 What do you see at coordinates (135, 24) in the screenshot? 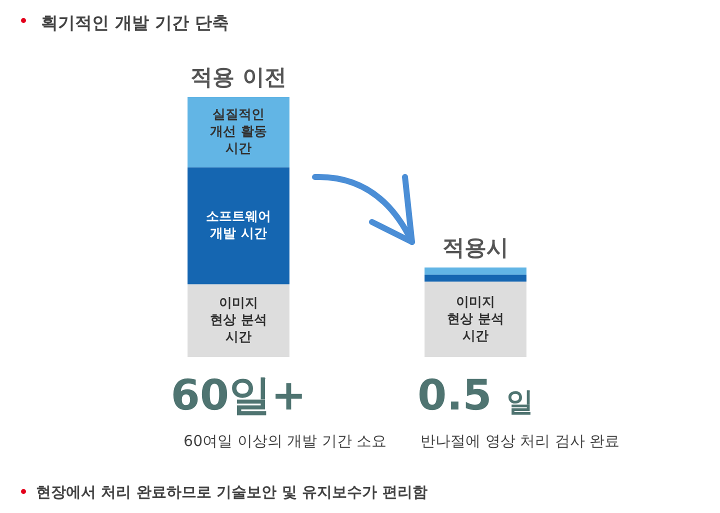
I see `chart-title: 획기적인 개발 기간 단축` at bounding box center [135, 24].